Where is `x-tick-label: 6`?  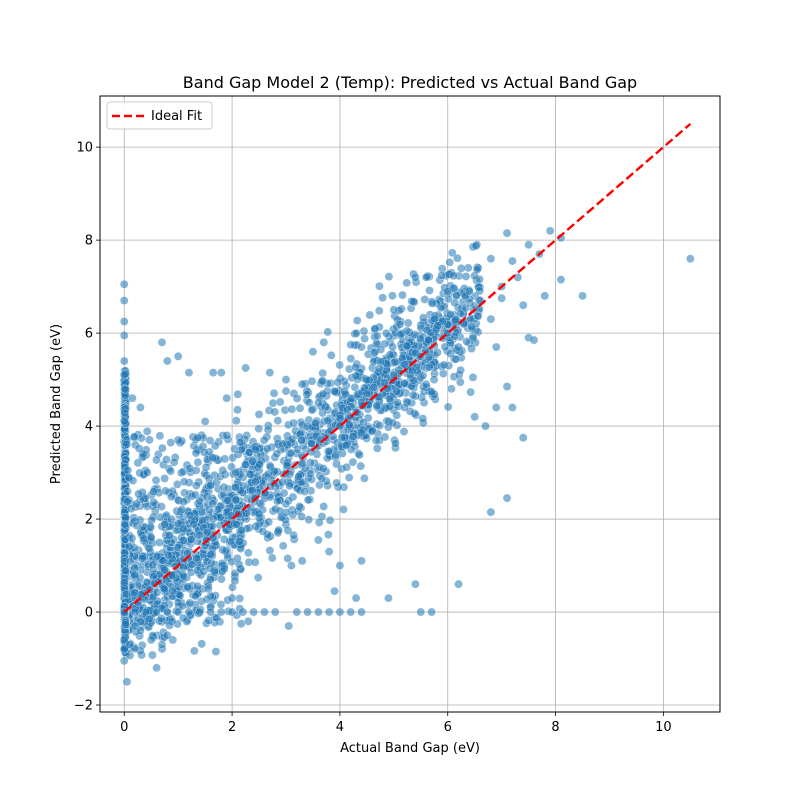 x-tick-label: 6 is located at coordinates (448, 727).